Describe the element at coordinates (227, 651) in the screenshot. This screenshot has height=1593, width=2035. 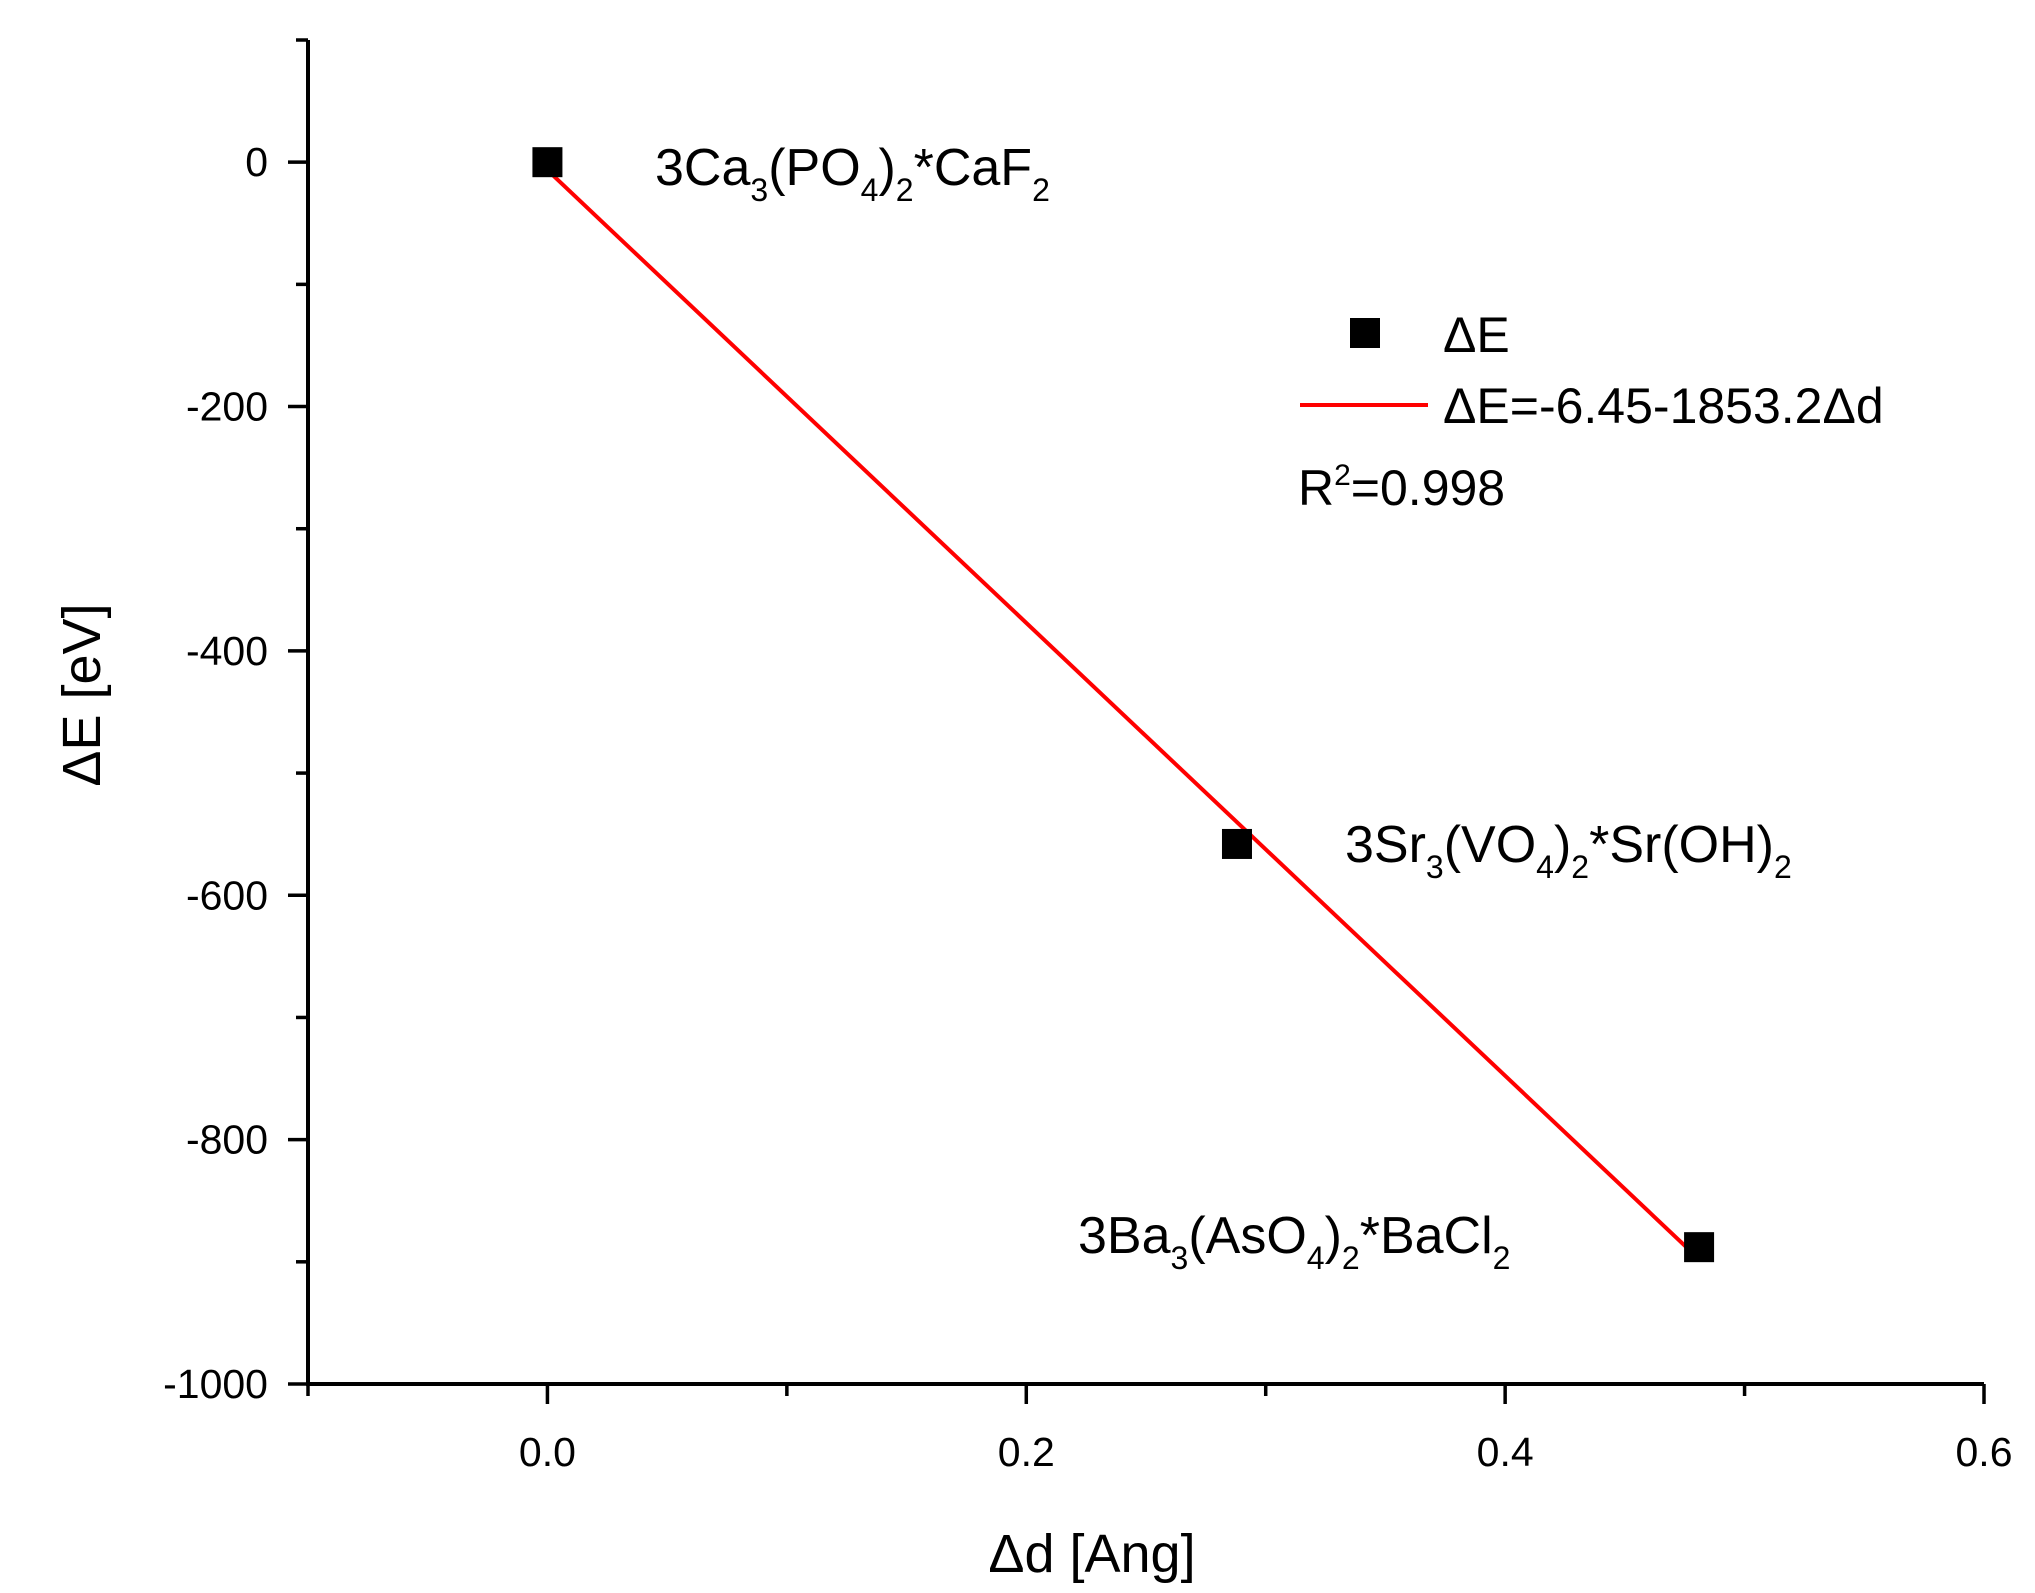
I see `y-tick-label: -400` at that location.